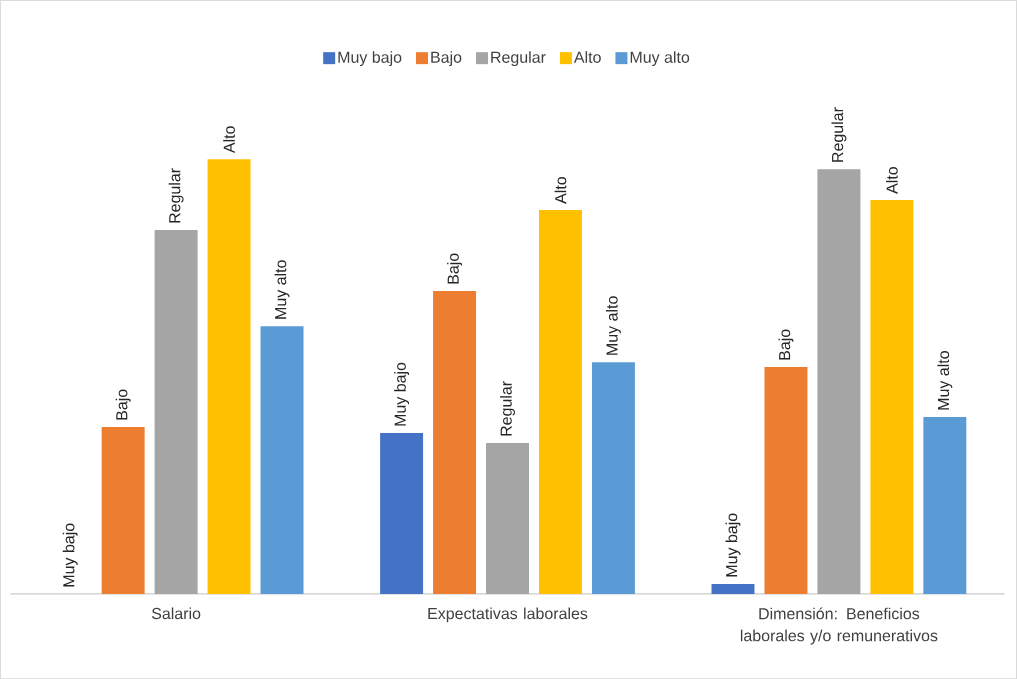 The height and width of the screenshot is (679, 1017). Describe the element at coordinates (176, 613) in the screenshot. I see `x-tick-label: Salario` at that location.